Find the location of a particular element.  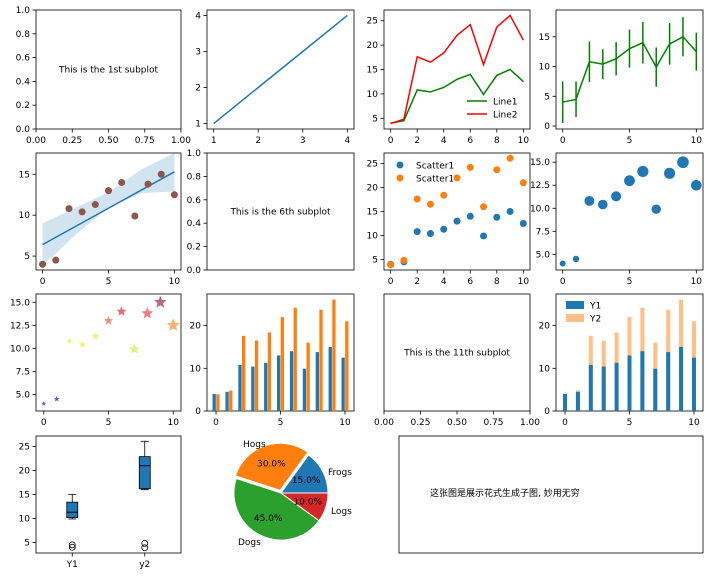

y-tick-label: 0 is located at coordinates (547, 412).